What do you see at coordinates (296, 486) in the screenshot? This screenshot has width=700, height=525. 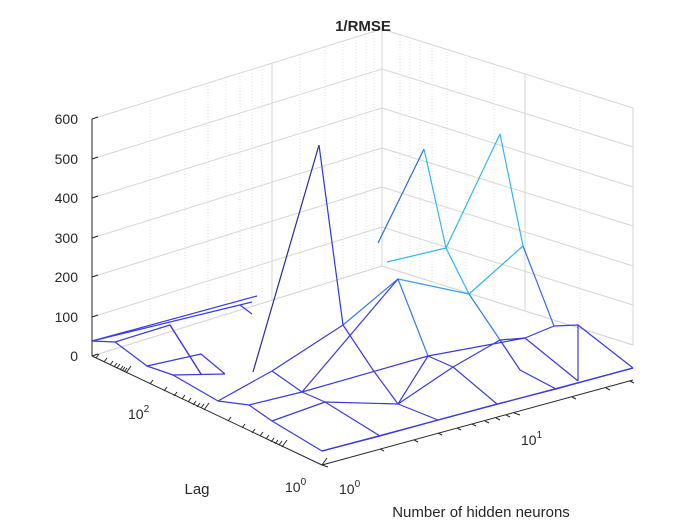 I see `y-tick-label: 10⁰` at bounding box center [296, 486].